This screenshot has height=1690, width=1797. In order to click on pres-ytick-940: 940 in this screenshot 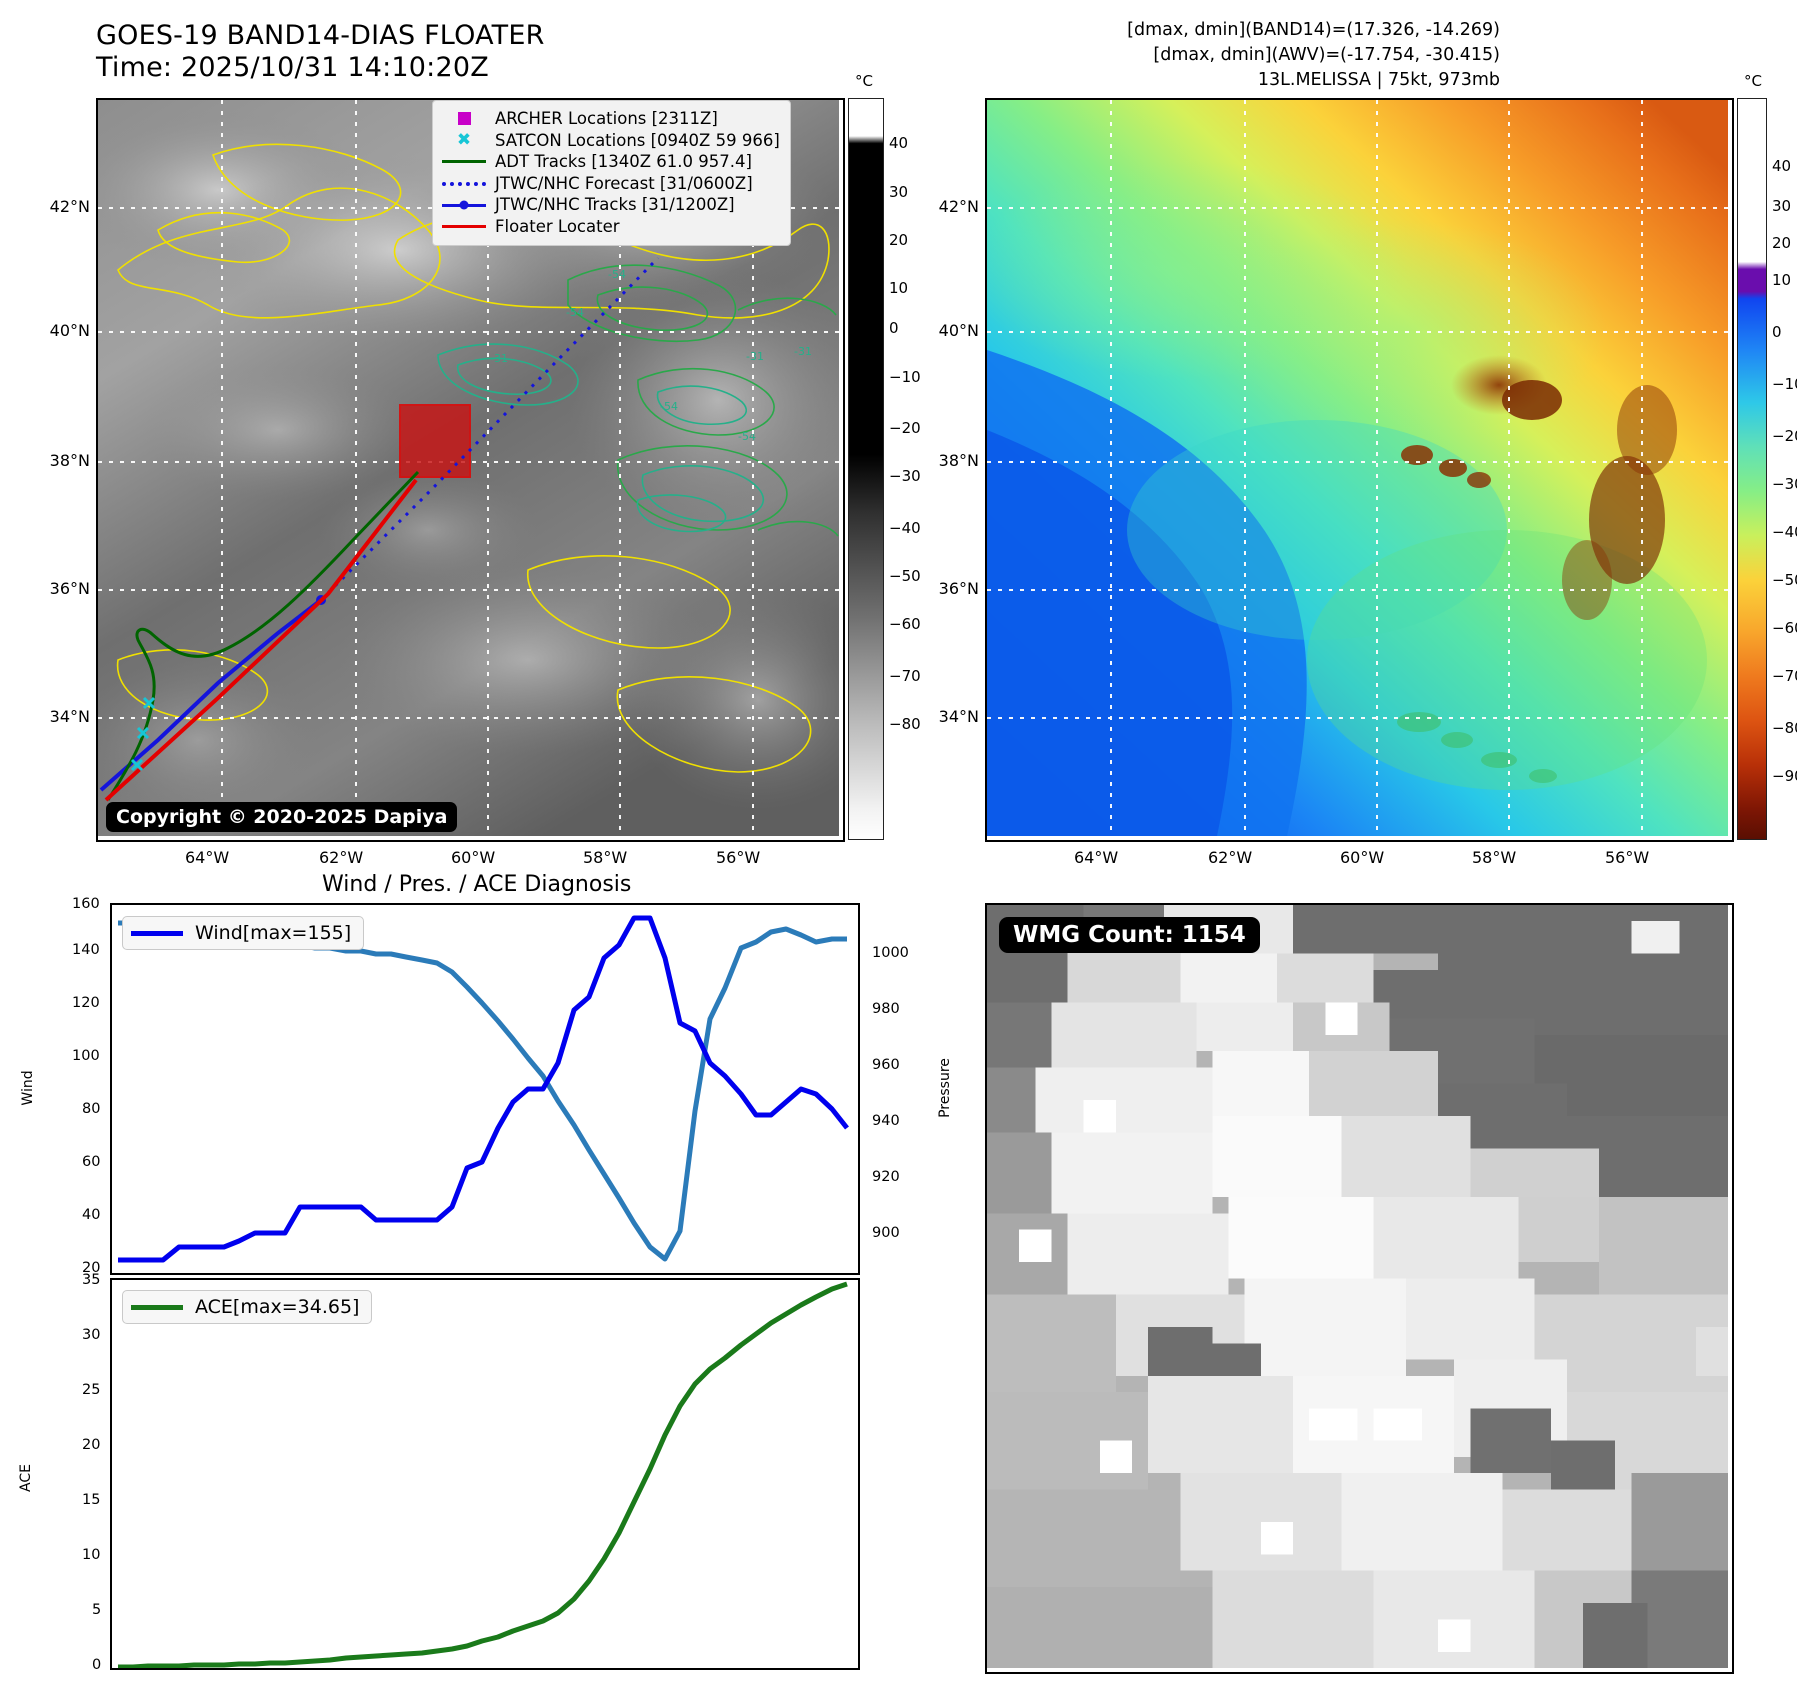, I will do `click(886, 1121)`.